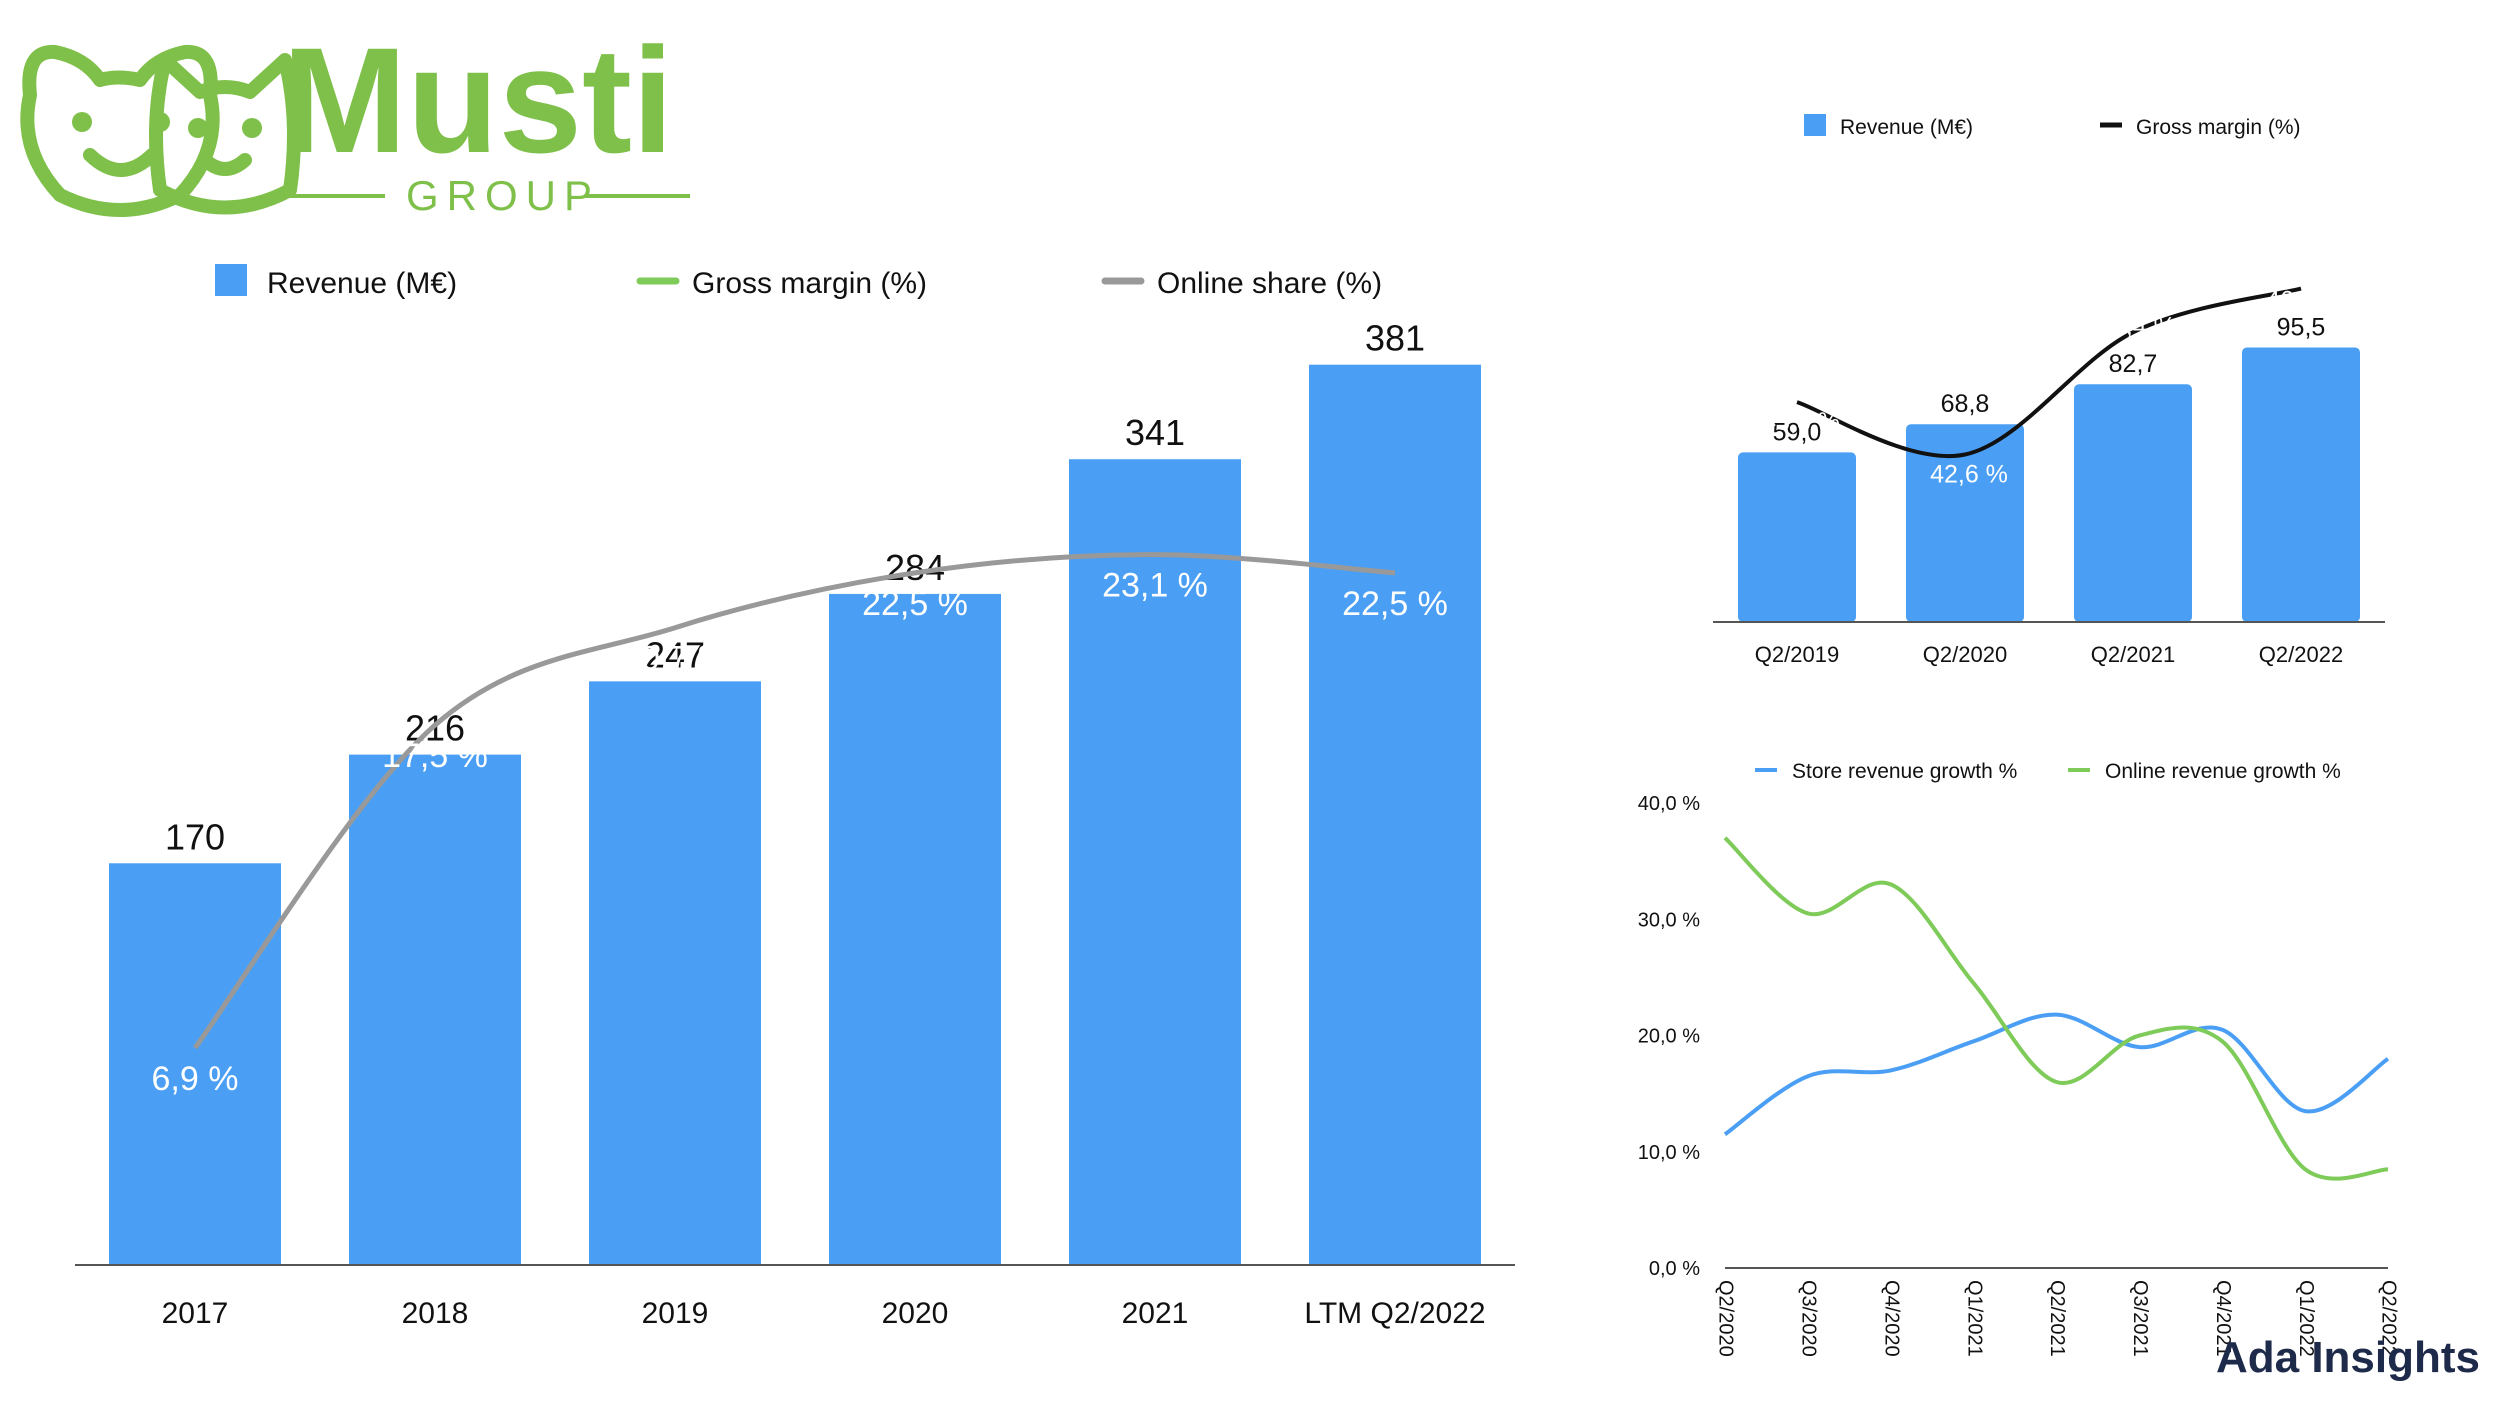 This screenshot has width=2500, height=1415. Describe the element at coordinates (2301, 327) in the screenshot. I see `revenue-data-label: 95,5` at that location.